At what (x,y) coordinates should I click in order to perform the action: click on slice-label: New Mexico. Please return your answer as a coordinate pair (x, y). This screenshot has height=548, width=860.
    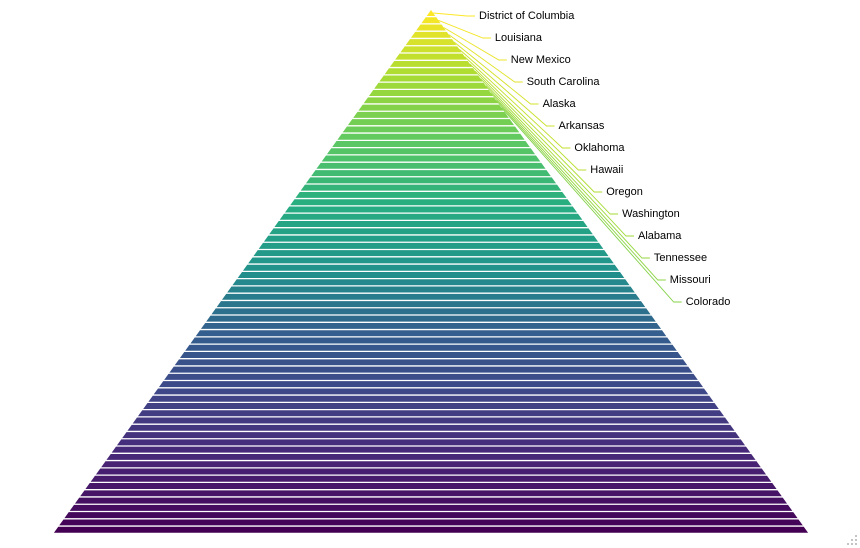
    Looking at the image, I should click on (541, 60).